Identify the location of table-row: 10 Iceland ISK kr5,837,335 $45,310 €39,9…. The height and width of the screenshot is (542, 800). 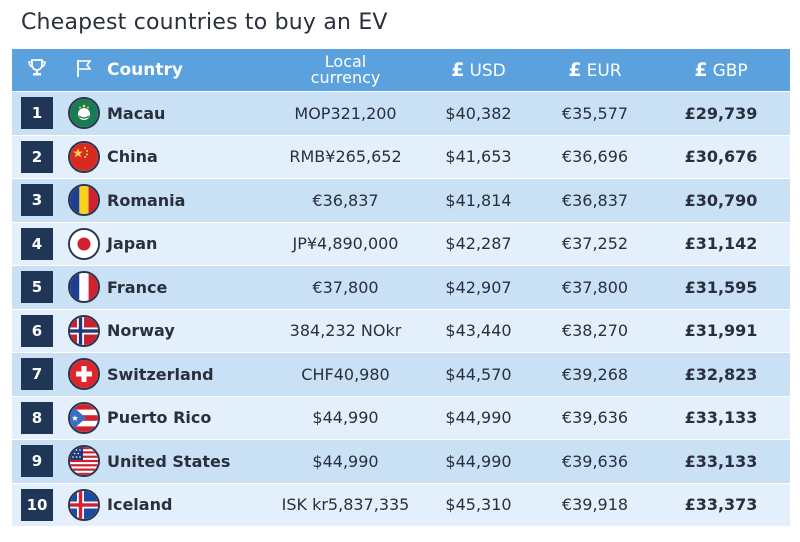
(401, 505).